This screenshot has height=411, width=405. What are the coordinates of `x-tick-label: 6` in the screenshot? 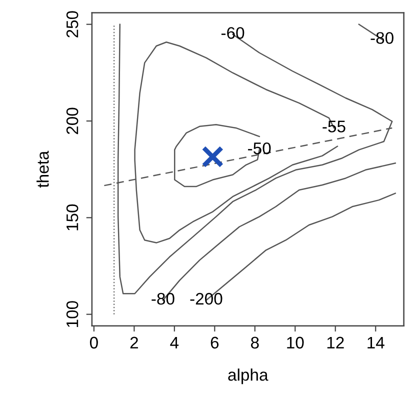 It's located at (214, 342).